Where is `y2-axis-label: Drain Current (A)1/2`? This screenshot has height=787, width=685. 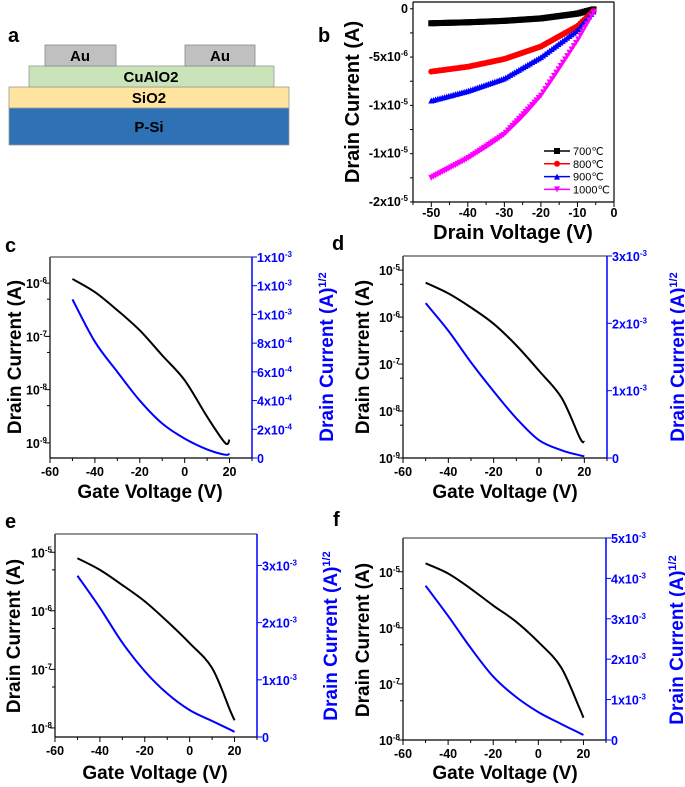
y2-axis-label: Drain Current (A)1/2 is located at coordinates (327, 356).